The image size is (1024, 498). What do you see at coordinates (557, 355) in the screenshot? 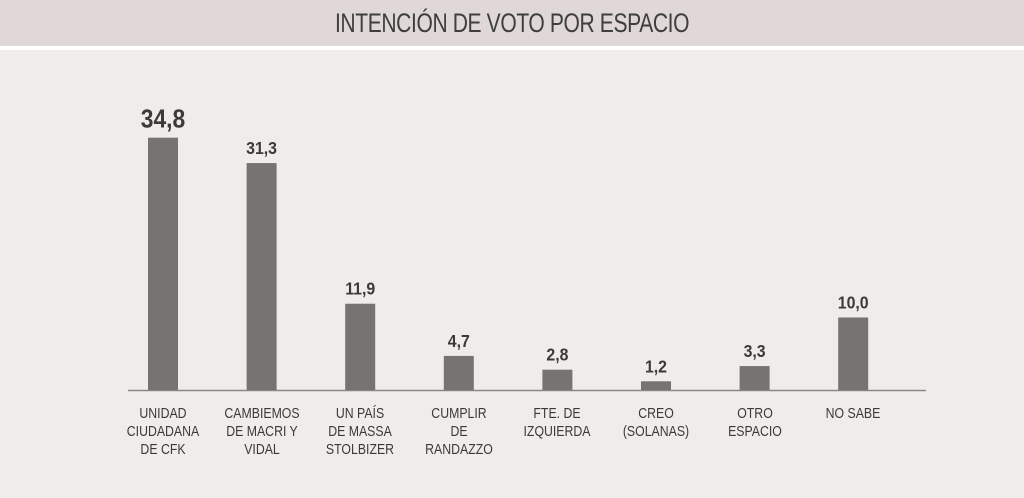
I see `data-label: 2,8` at bounding box center [557, 355].